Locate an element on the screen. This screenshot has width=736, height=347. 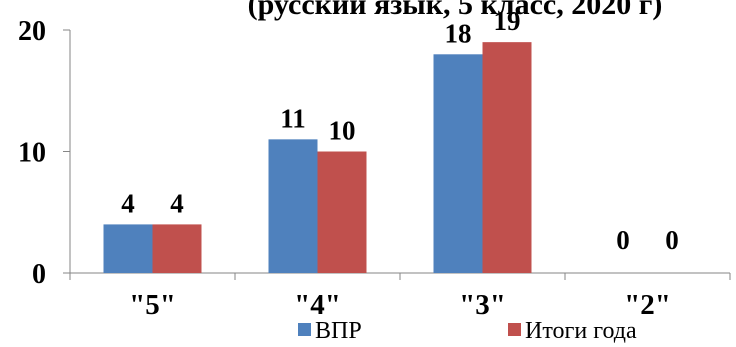
x-tick-label: "5" is located at coordinates (152, 305).